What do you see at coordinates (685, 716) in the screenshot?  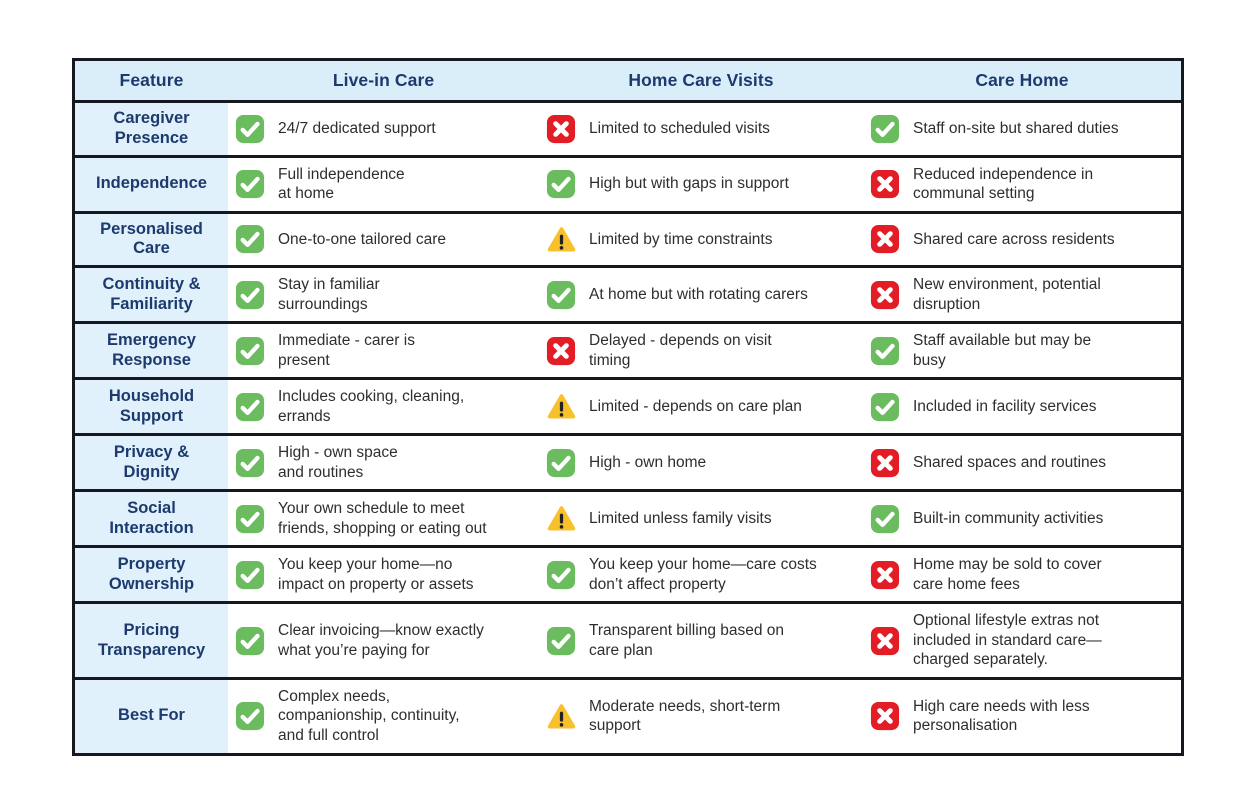 I see `cell-text: Moderate needs, short-term support` at bounding box center [685, 716].